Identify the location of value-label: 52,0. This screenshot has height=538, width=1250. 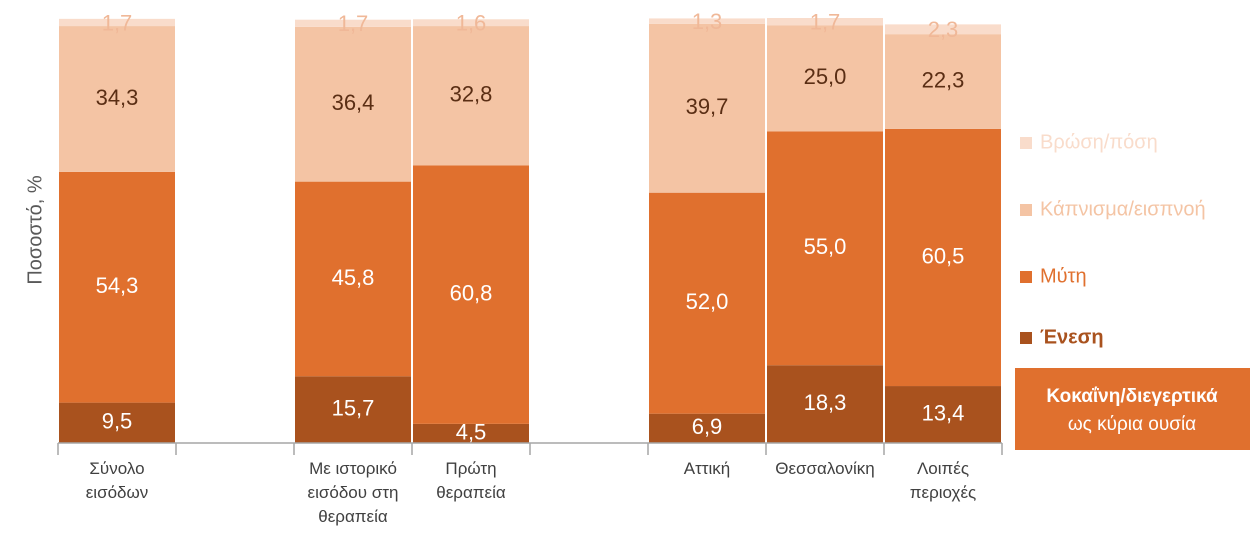
(707, 301).